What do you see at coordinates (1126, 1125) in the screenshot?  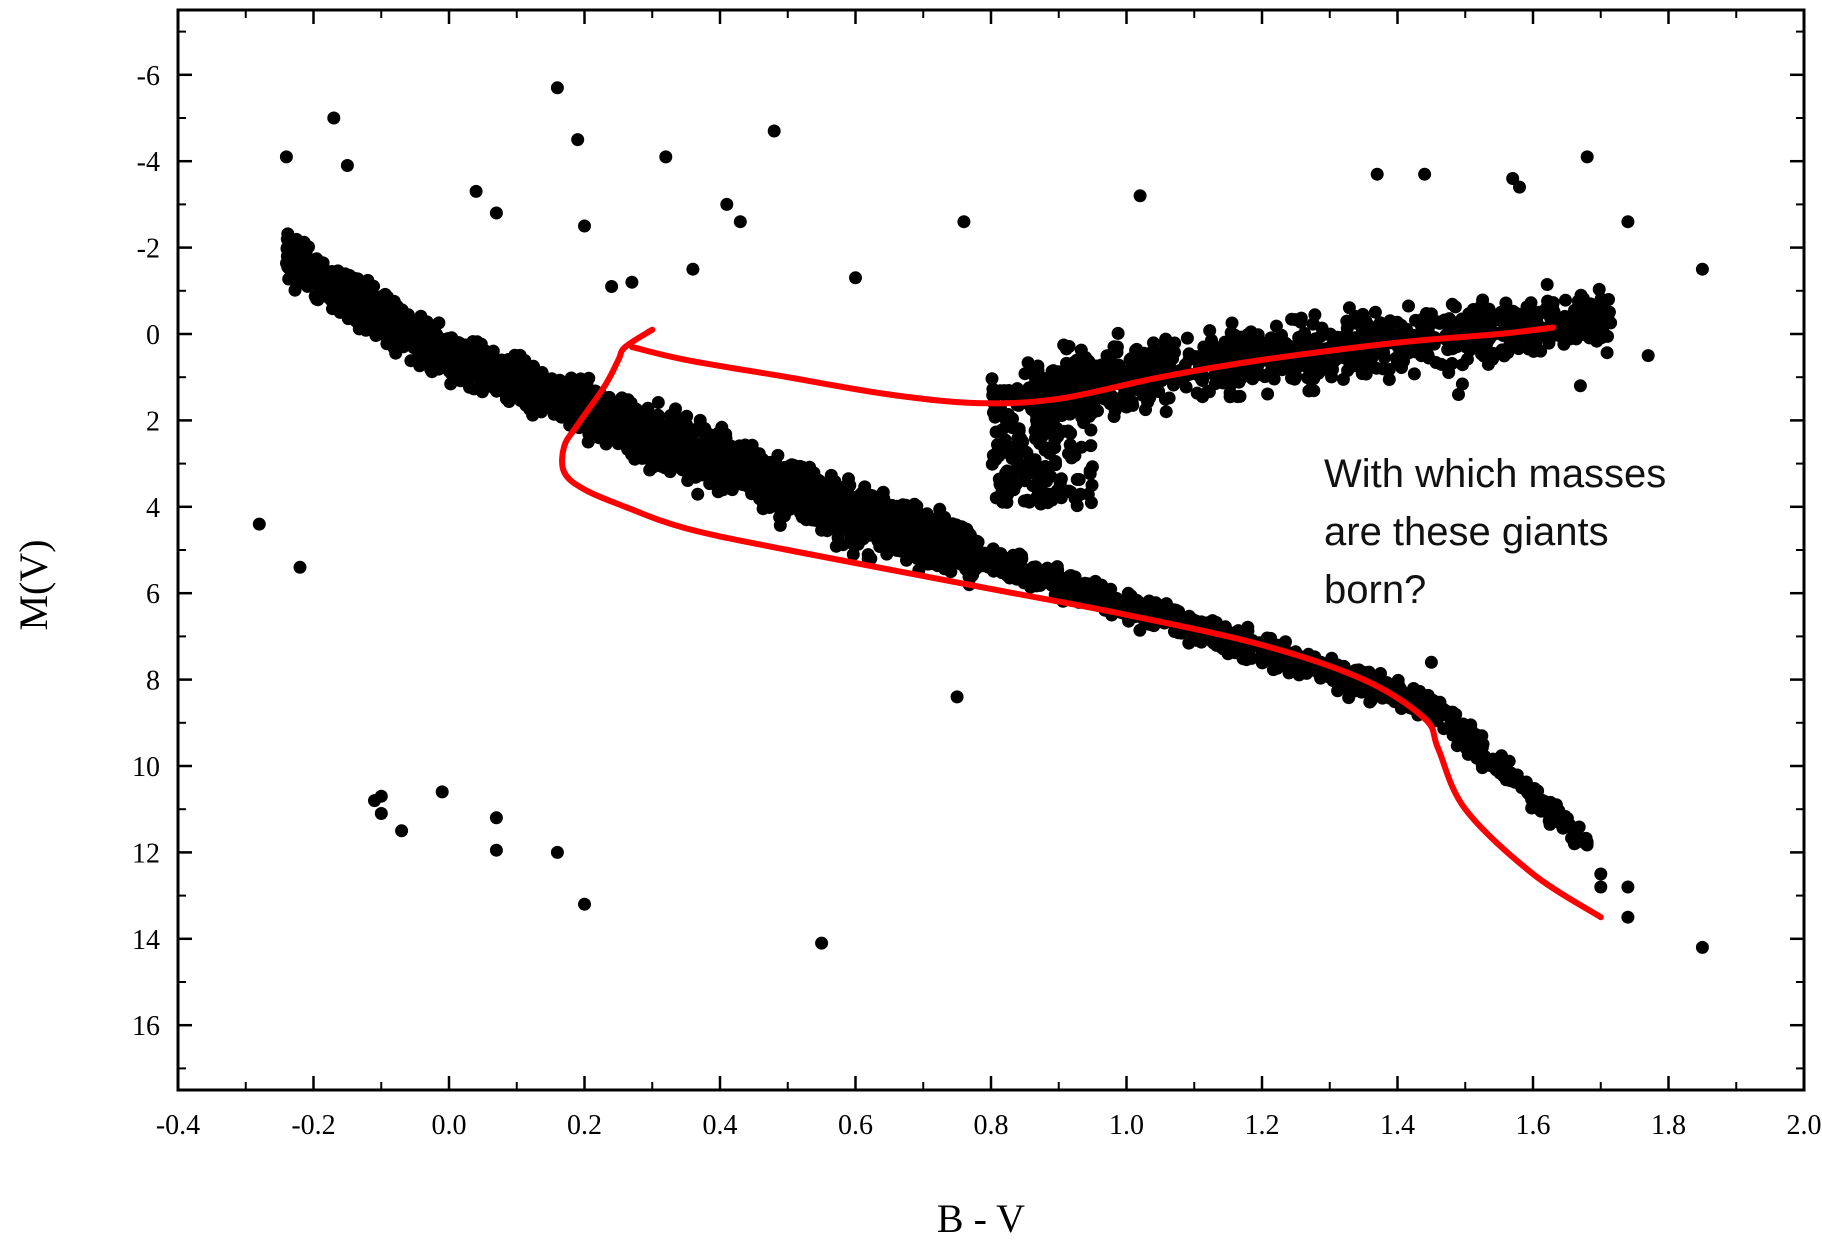 I see `x-tick-label: 1.0` at bounding box center [1126, 1125].